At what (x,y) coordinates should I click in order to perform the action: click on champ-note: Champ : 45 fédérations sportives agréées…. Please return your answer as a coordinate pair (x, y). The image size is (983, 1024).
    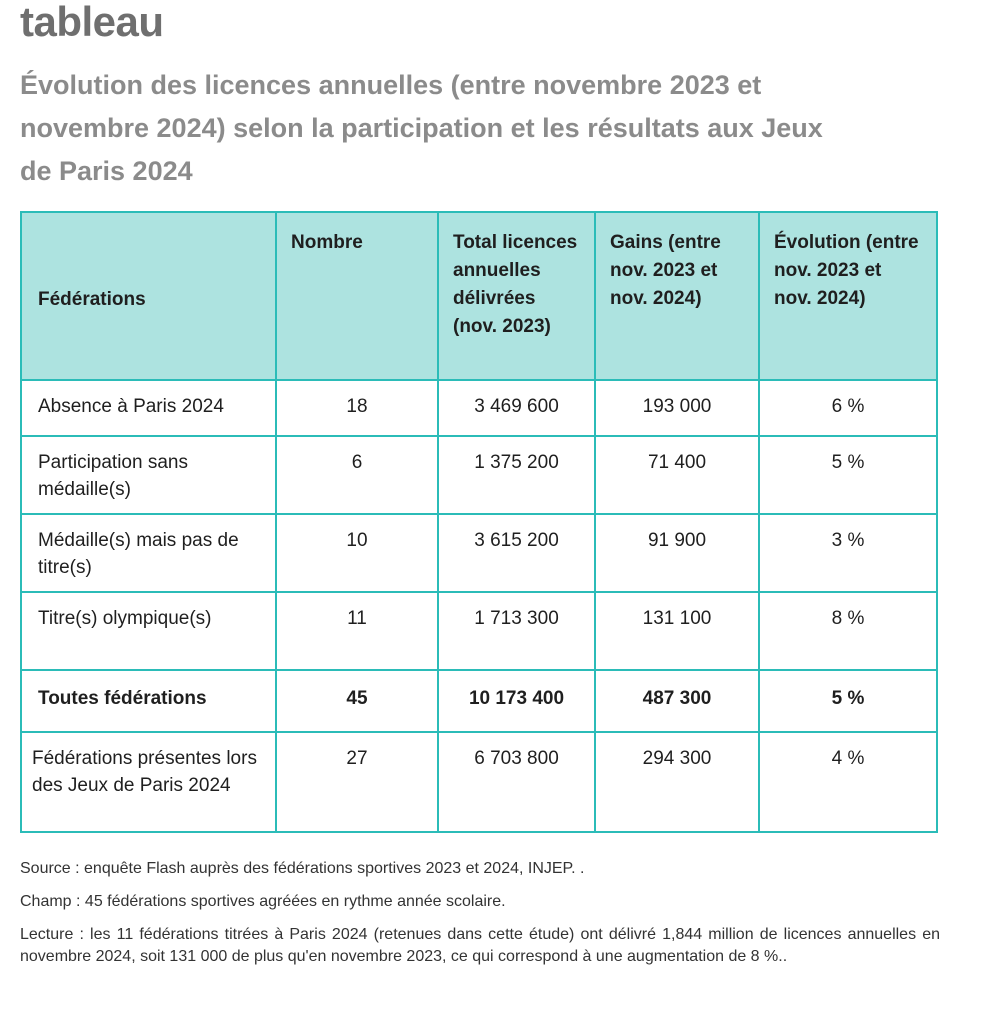
    Looking at the image, I should click on (263, 901).